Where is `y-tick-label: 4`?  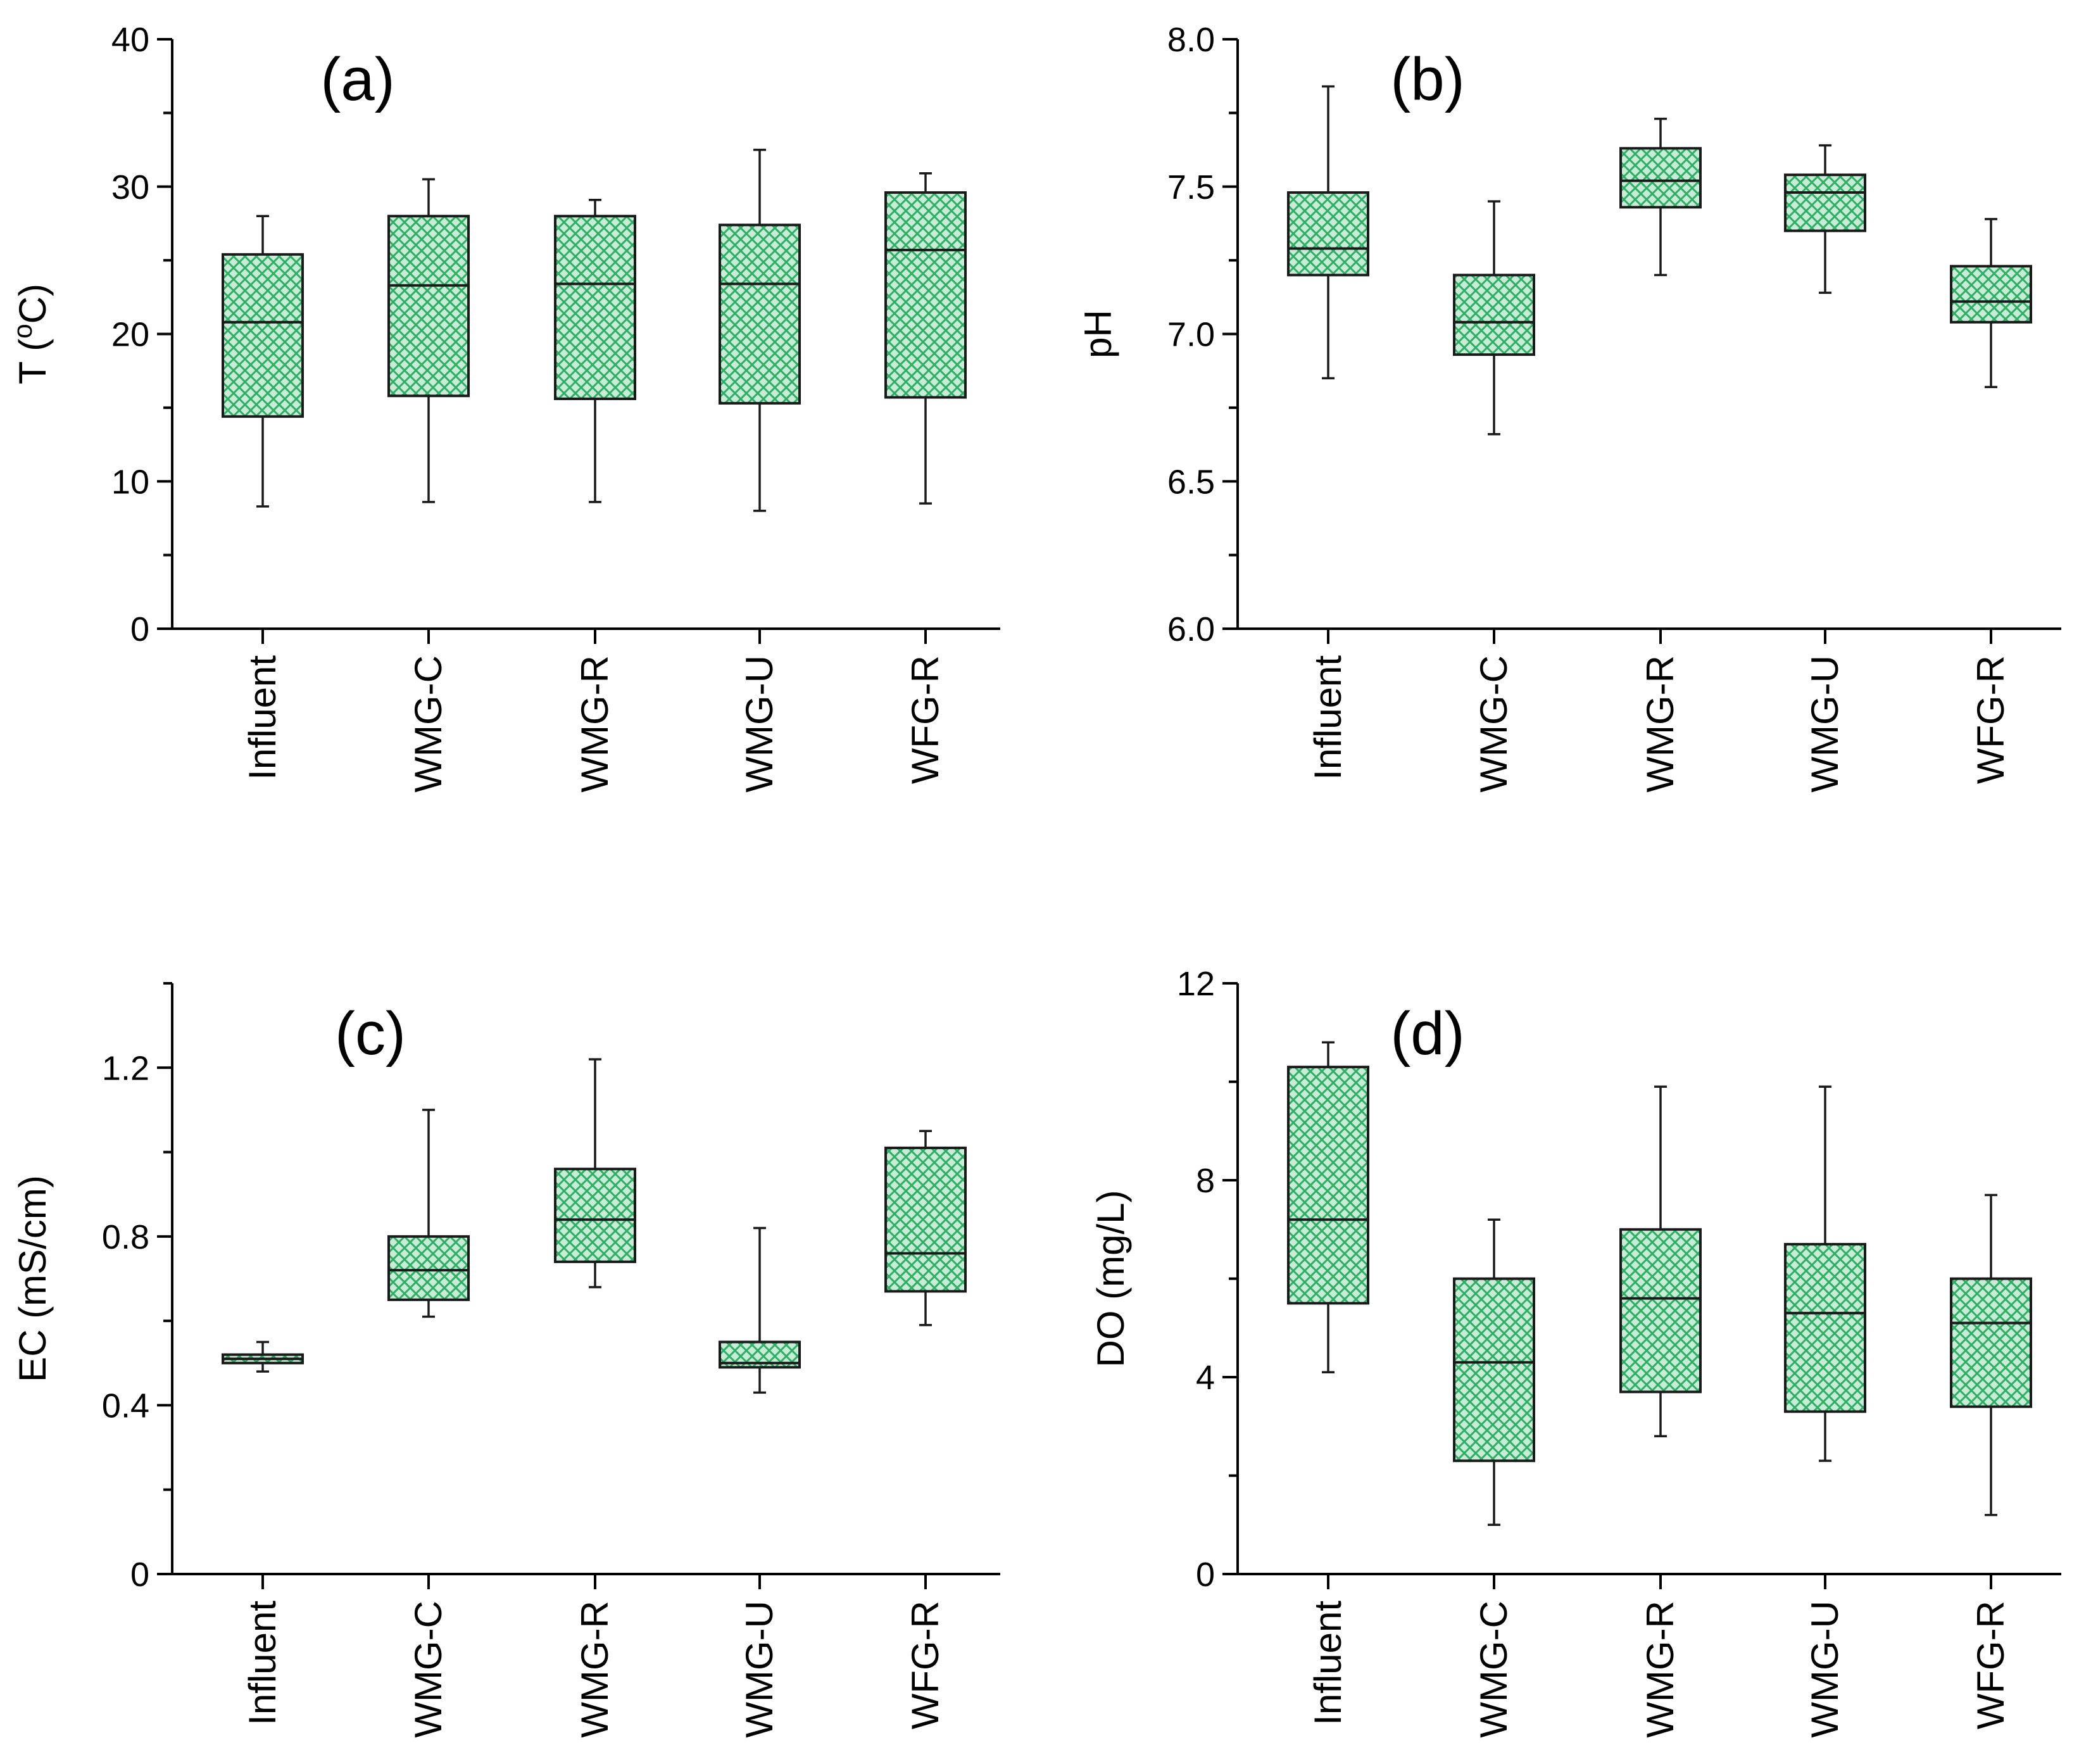 y-tick-label: 4 is located at coordinates (1205, 1378).